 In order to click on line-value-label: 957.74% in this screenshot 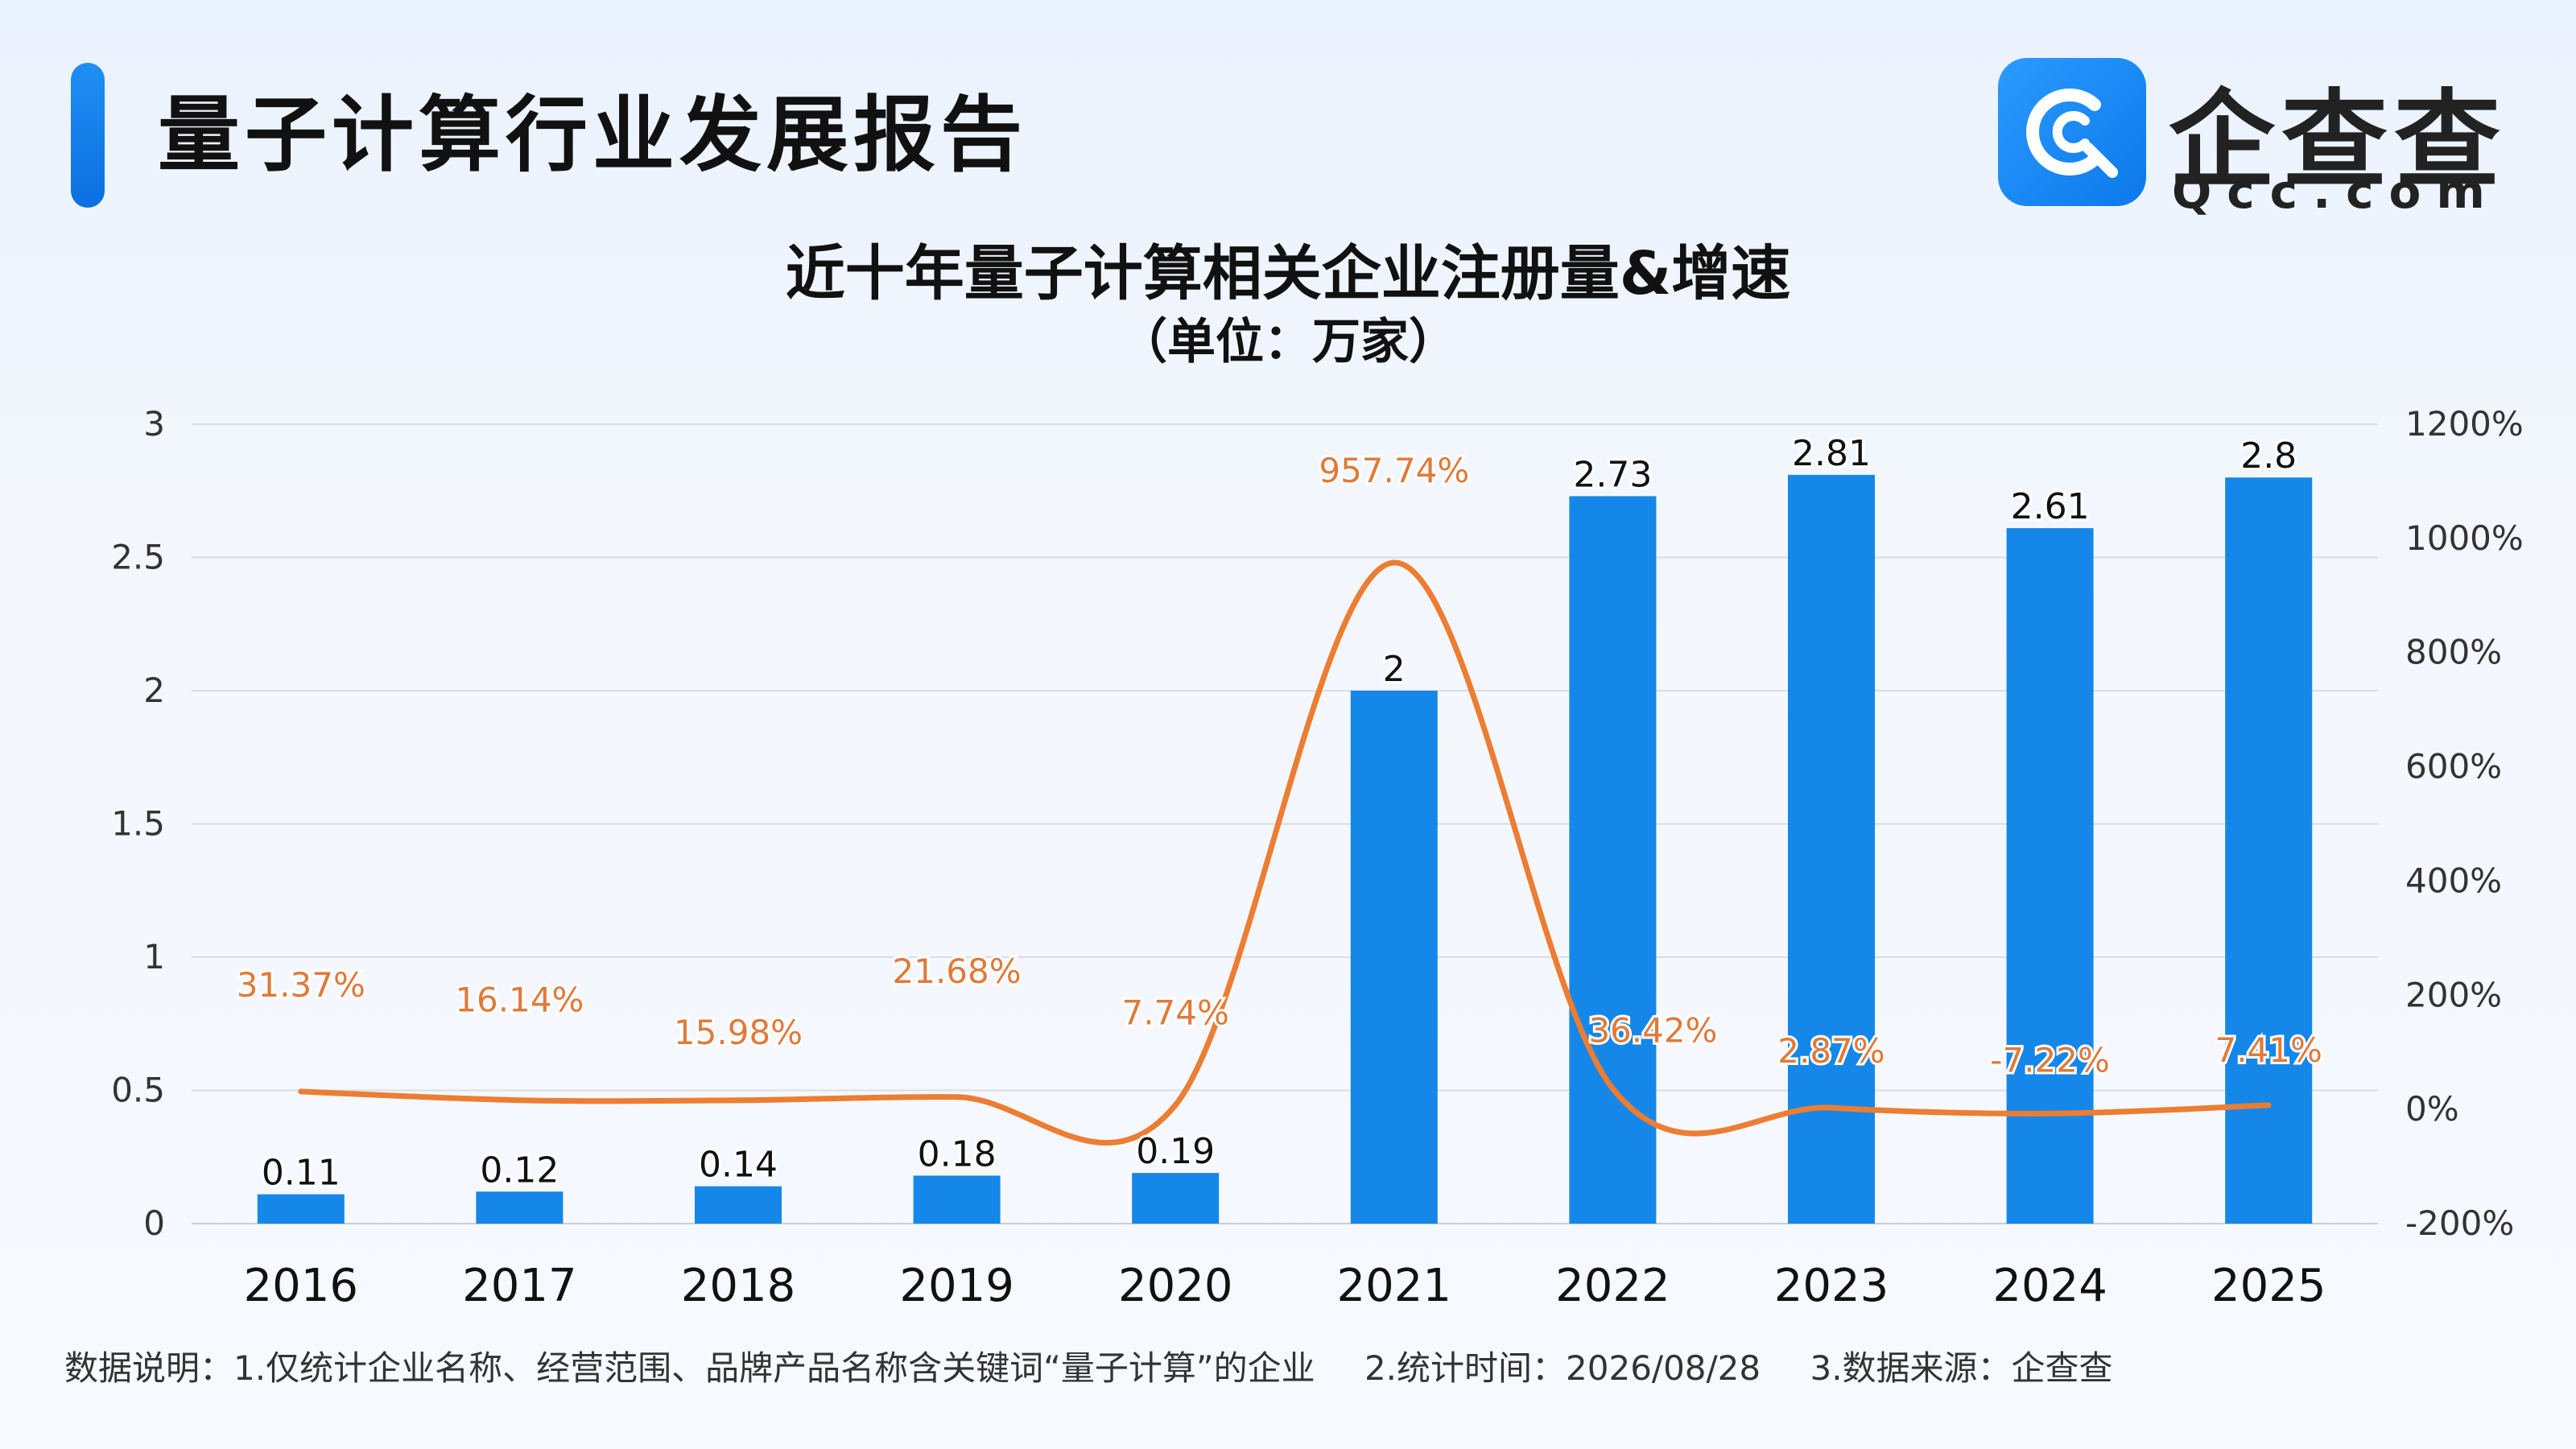, I will do `click(1394, 470)`.